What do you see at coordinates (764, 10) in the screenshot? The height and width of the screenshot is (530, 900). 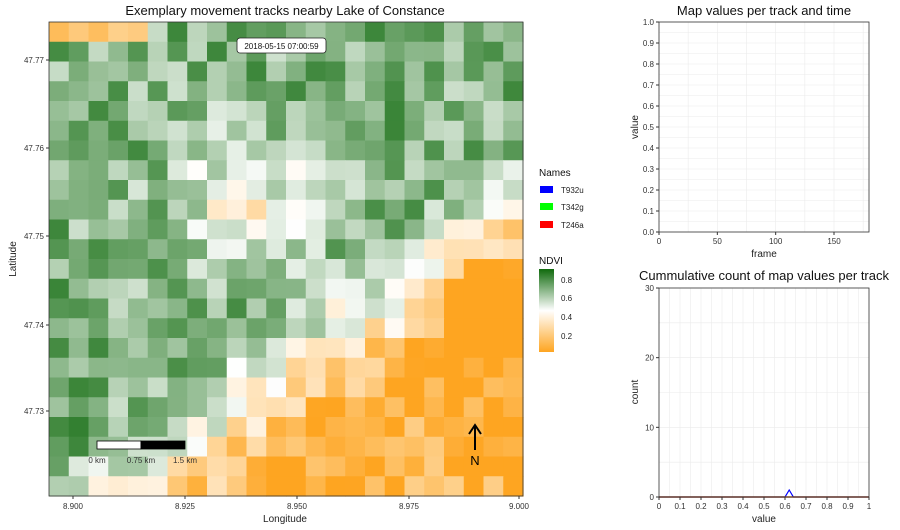 I see `values-chart-title: Map values per track and time` at bounding box center [764, 10].